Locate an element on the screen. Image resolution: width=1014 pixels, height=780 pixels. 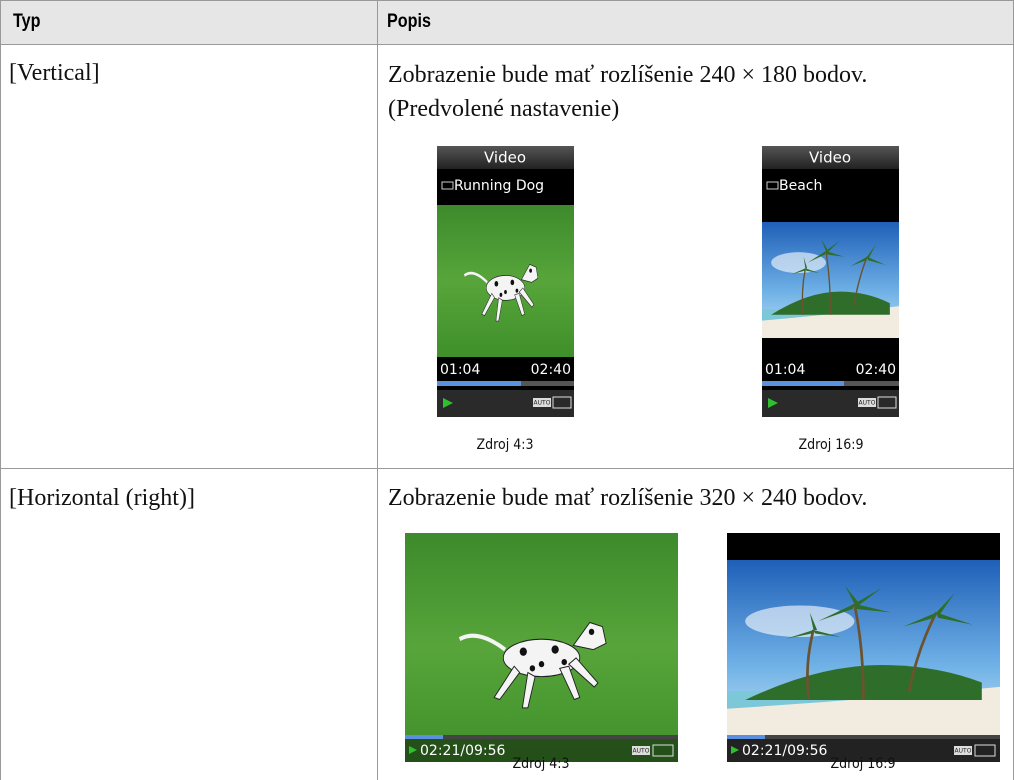
player-screen: Video Running Dog 01:04 02:40 AUTO is located at coordinates (505, 281).